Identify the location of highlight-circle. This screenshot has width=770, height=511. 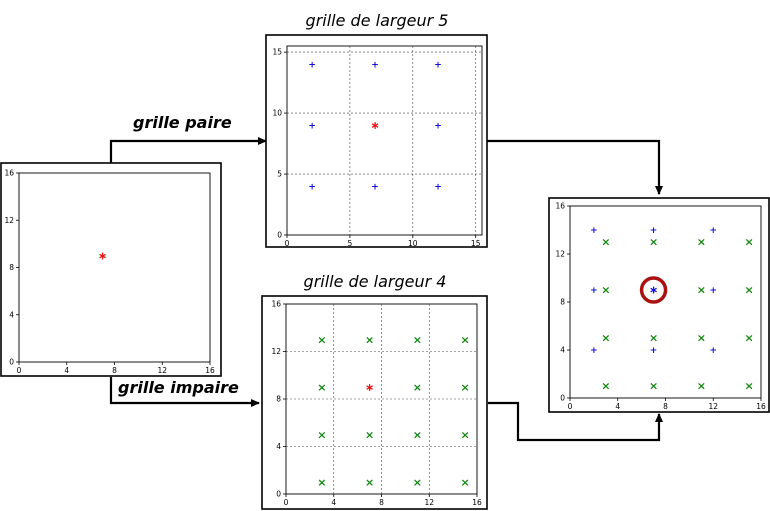
(653, 290).